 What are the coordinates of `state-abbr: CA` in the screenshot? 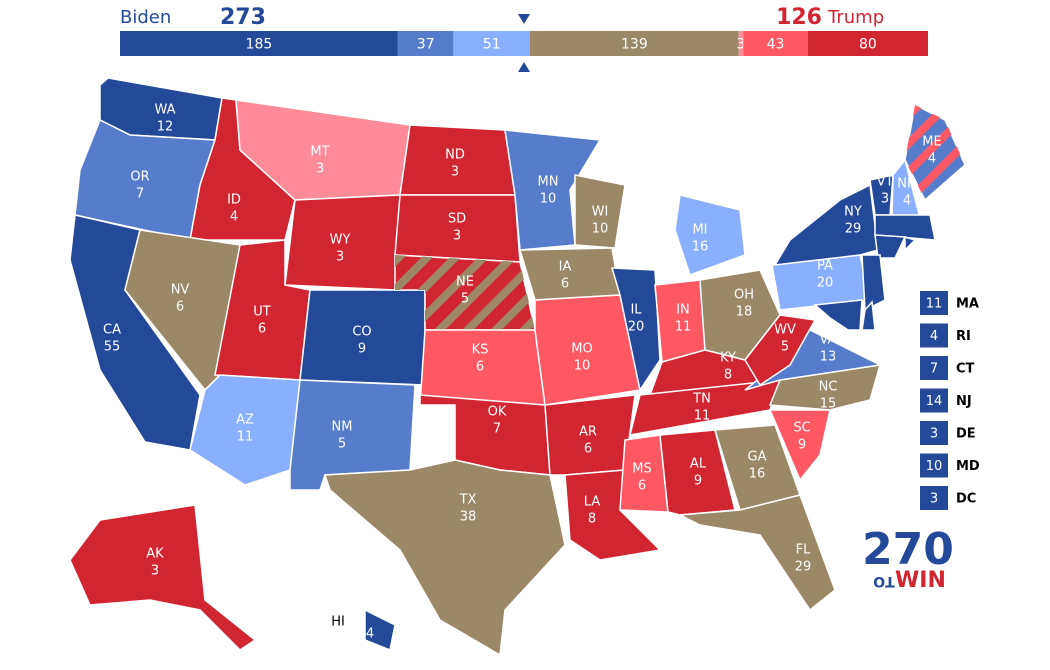 It's located at (112, 330).